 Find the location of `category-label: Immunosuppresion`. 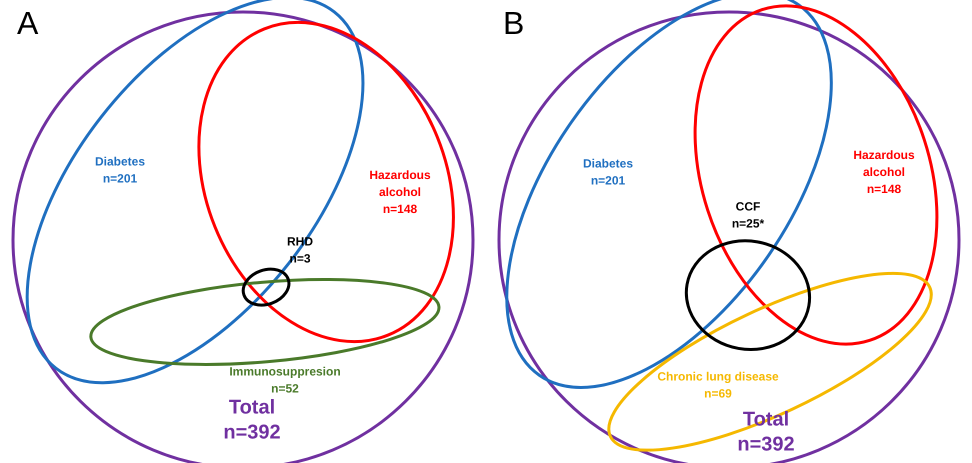

category-label: Immunosuppresion is located at coordinates (285, 371).